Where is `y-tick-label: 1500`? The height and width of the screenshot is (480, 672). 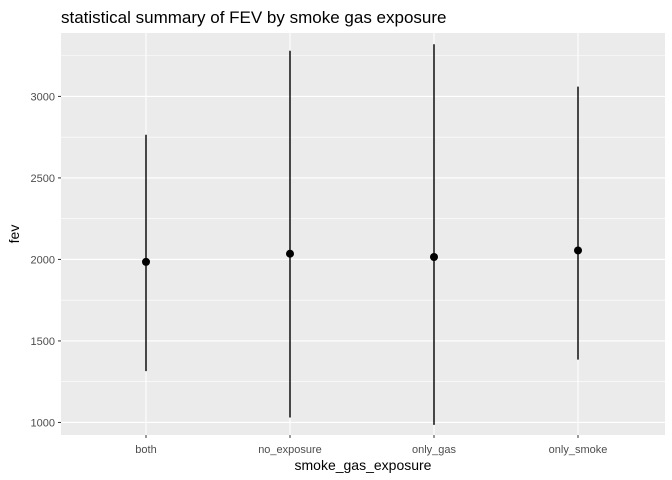
y-tick-label: 1500 is located at coordinates (43, 342).